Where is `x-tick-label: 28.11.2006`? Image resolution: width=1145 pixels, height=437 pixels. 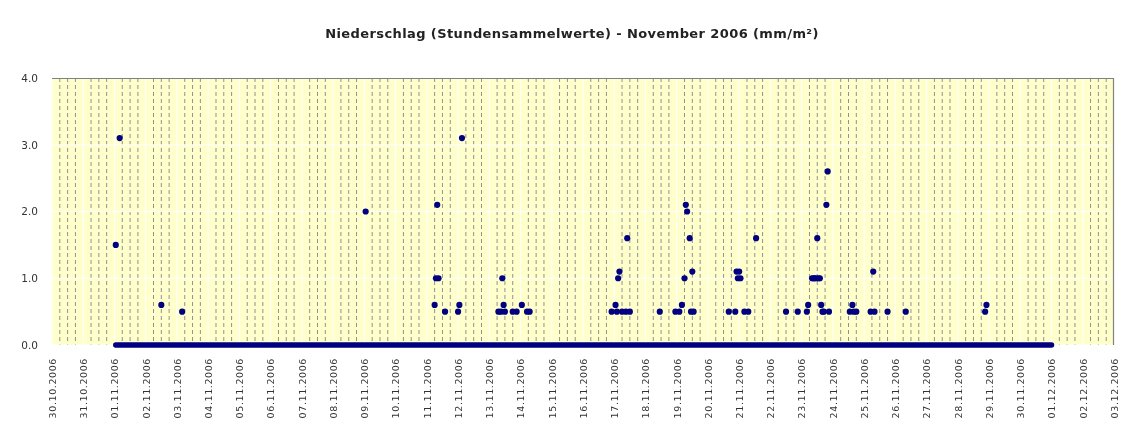 x-tick-label: 28.11.2006 is located at coordinates (958, 388).